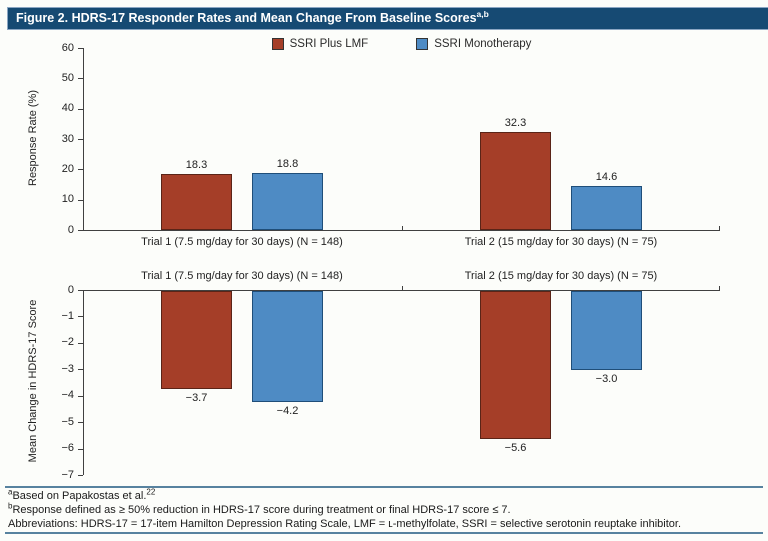 The image size is (768, 541). What do you see at coordinates (196, 397) in the screenshot?
I see `bar-value-label: −3.7` at bounding box center [196, 397].